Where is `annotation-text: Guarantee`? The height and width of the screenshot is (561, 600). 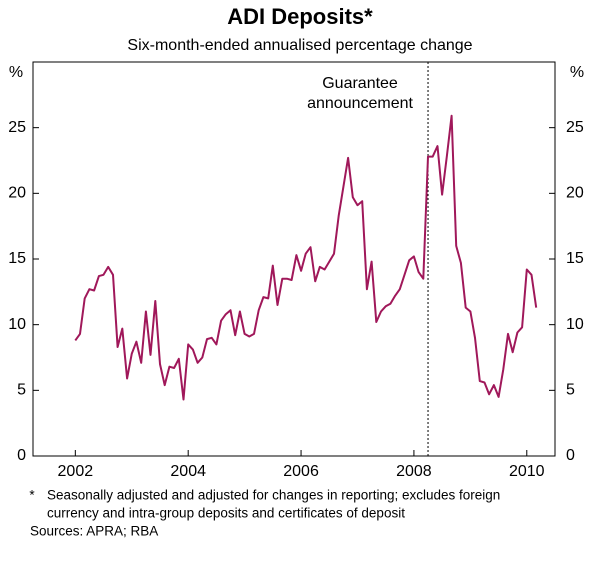
annotation-text: Guarantee is located at coordinates (360, 83).